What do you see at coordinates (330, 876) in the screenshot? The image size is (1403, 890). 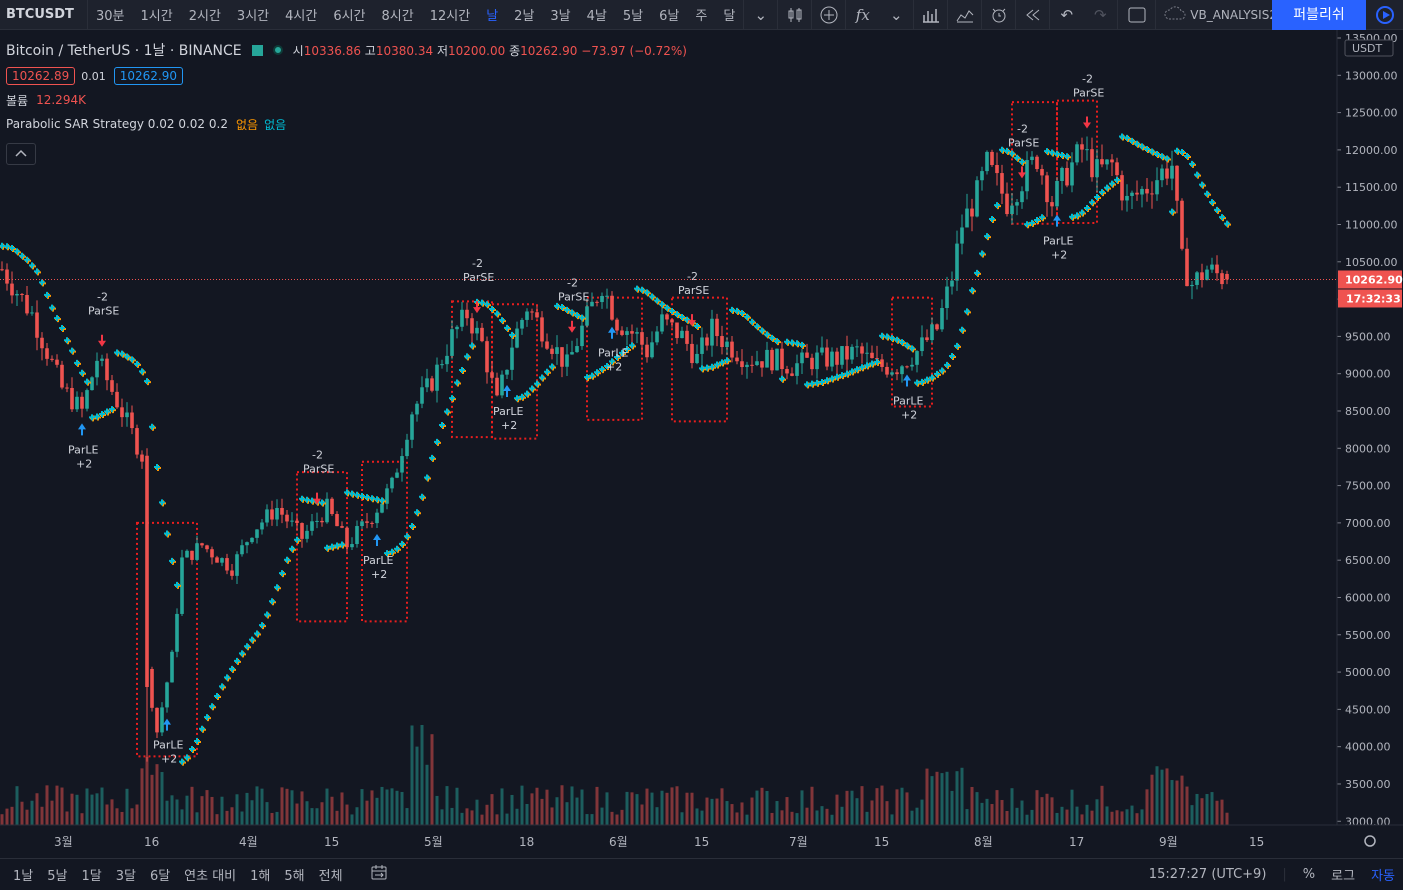 I see `range-8: 전체` at bounding box center [330, 876].